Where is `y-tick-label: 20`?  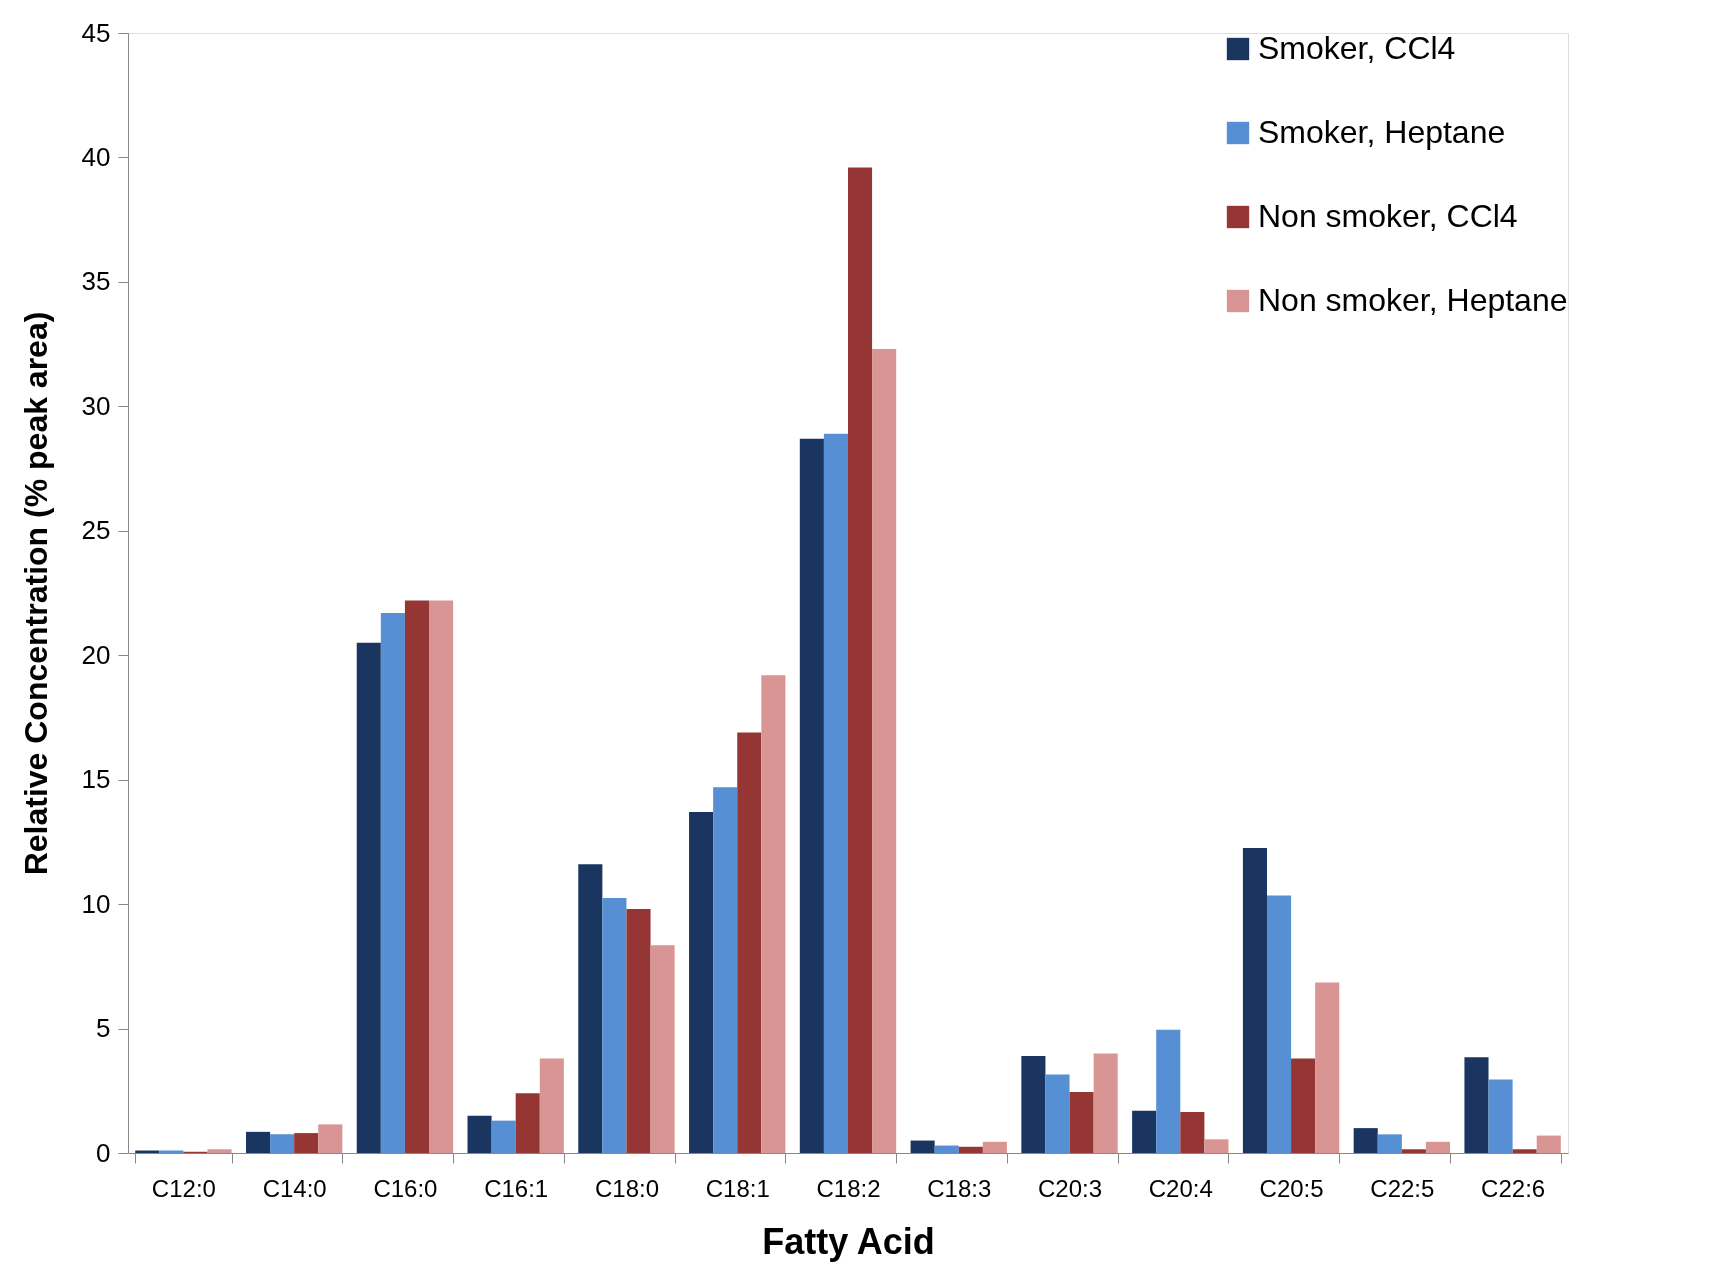 y-tick-label: 20 is located at coordinates (96, 654).